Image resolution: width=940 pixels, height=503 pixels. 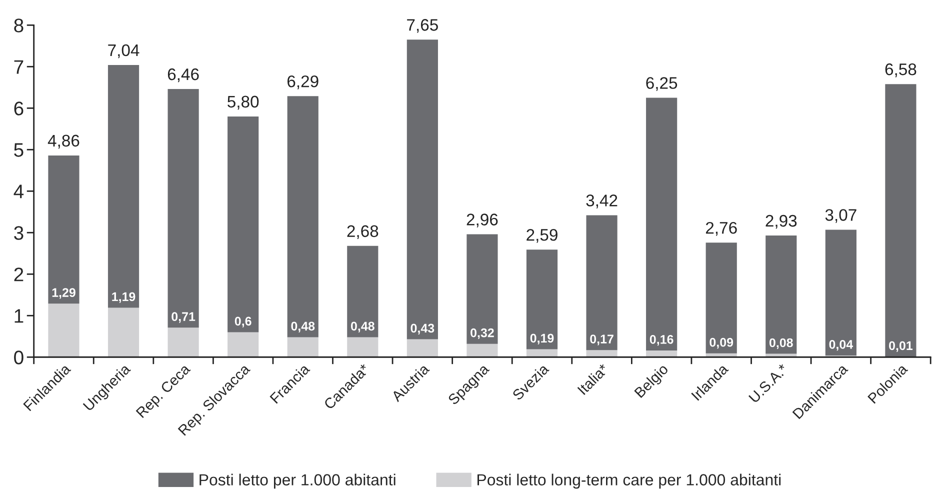 I want to click on total-label: 7,04, so click(x=124, y=51).